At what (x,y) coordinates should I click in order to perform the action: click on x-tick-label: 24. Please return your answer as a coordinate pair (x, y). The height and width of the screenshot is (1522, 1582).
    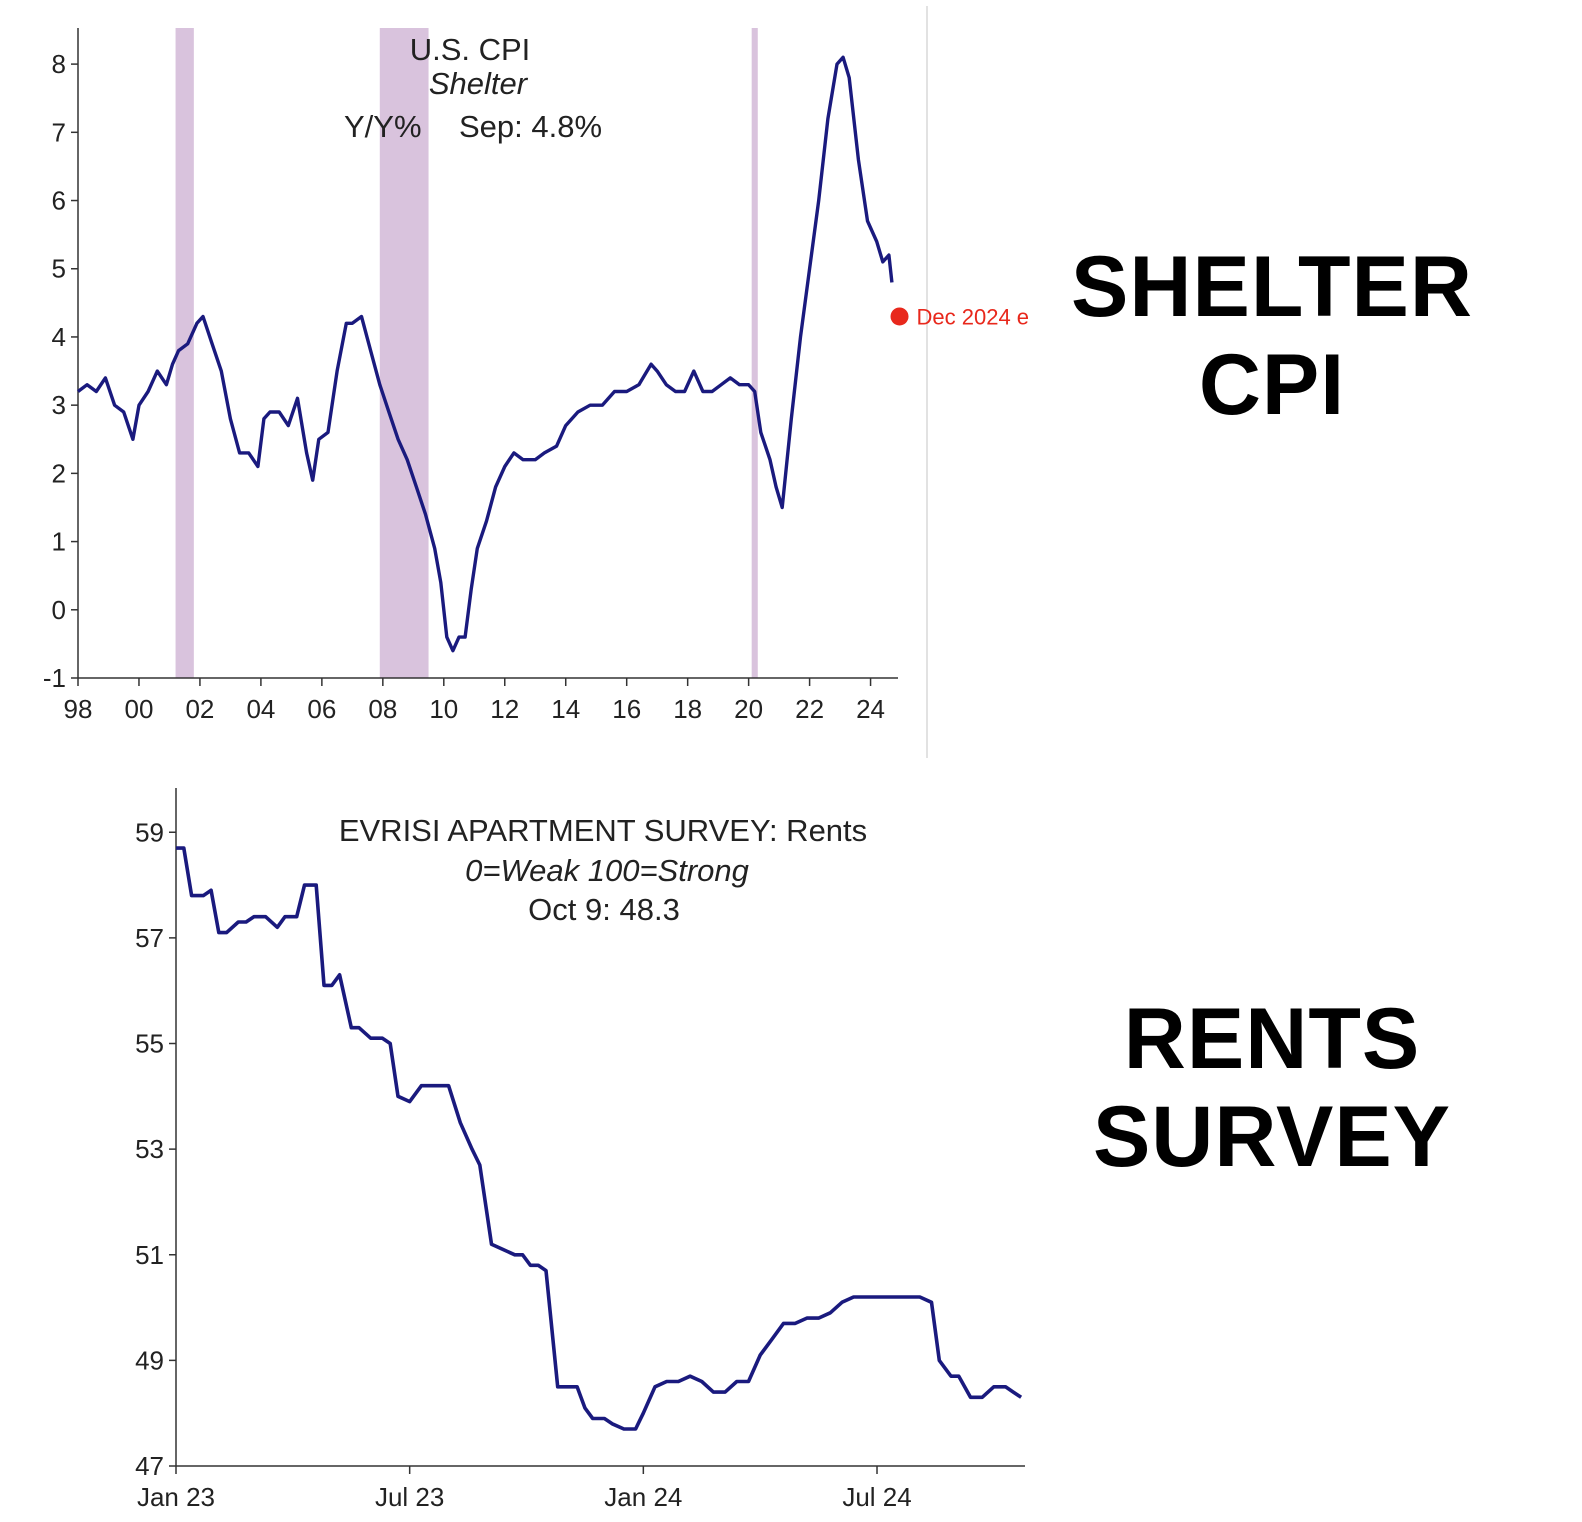
    Looking at the image, I should click on (870, 709).